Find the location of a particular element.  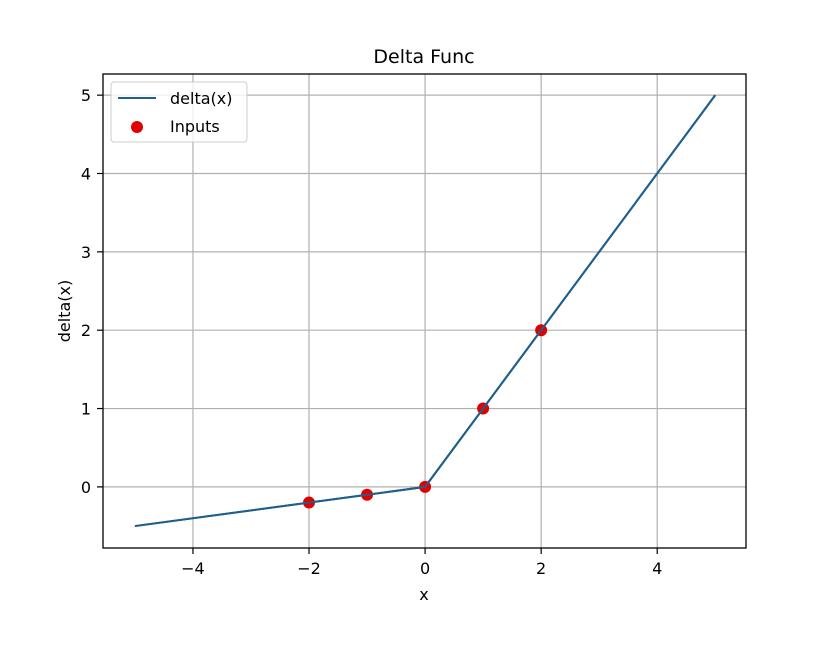

legend-label-inputs: Inputs is located at coordinates (195, 126).